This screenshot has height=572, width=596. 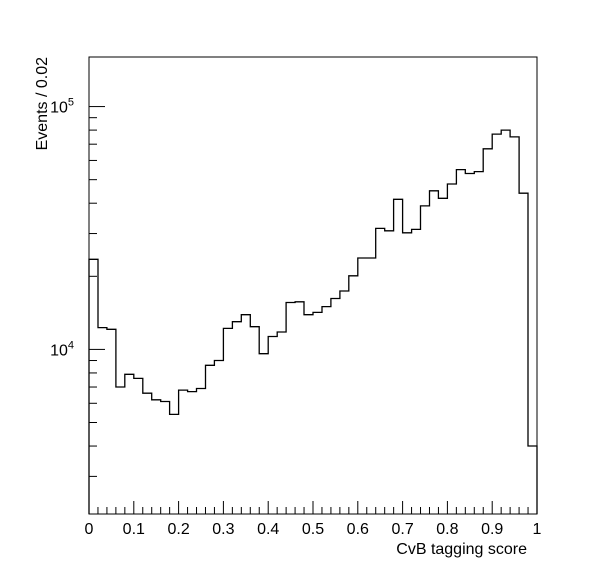 I want to click on y-tick-labels: 10⁴ 10⁵, so click(x=62, y=228).